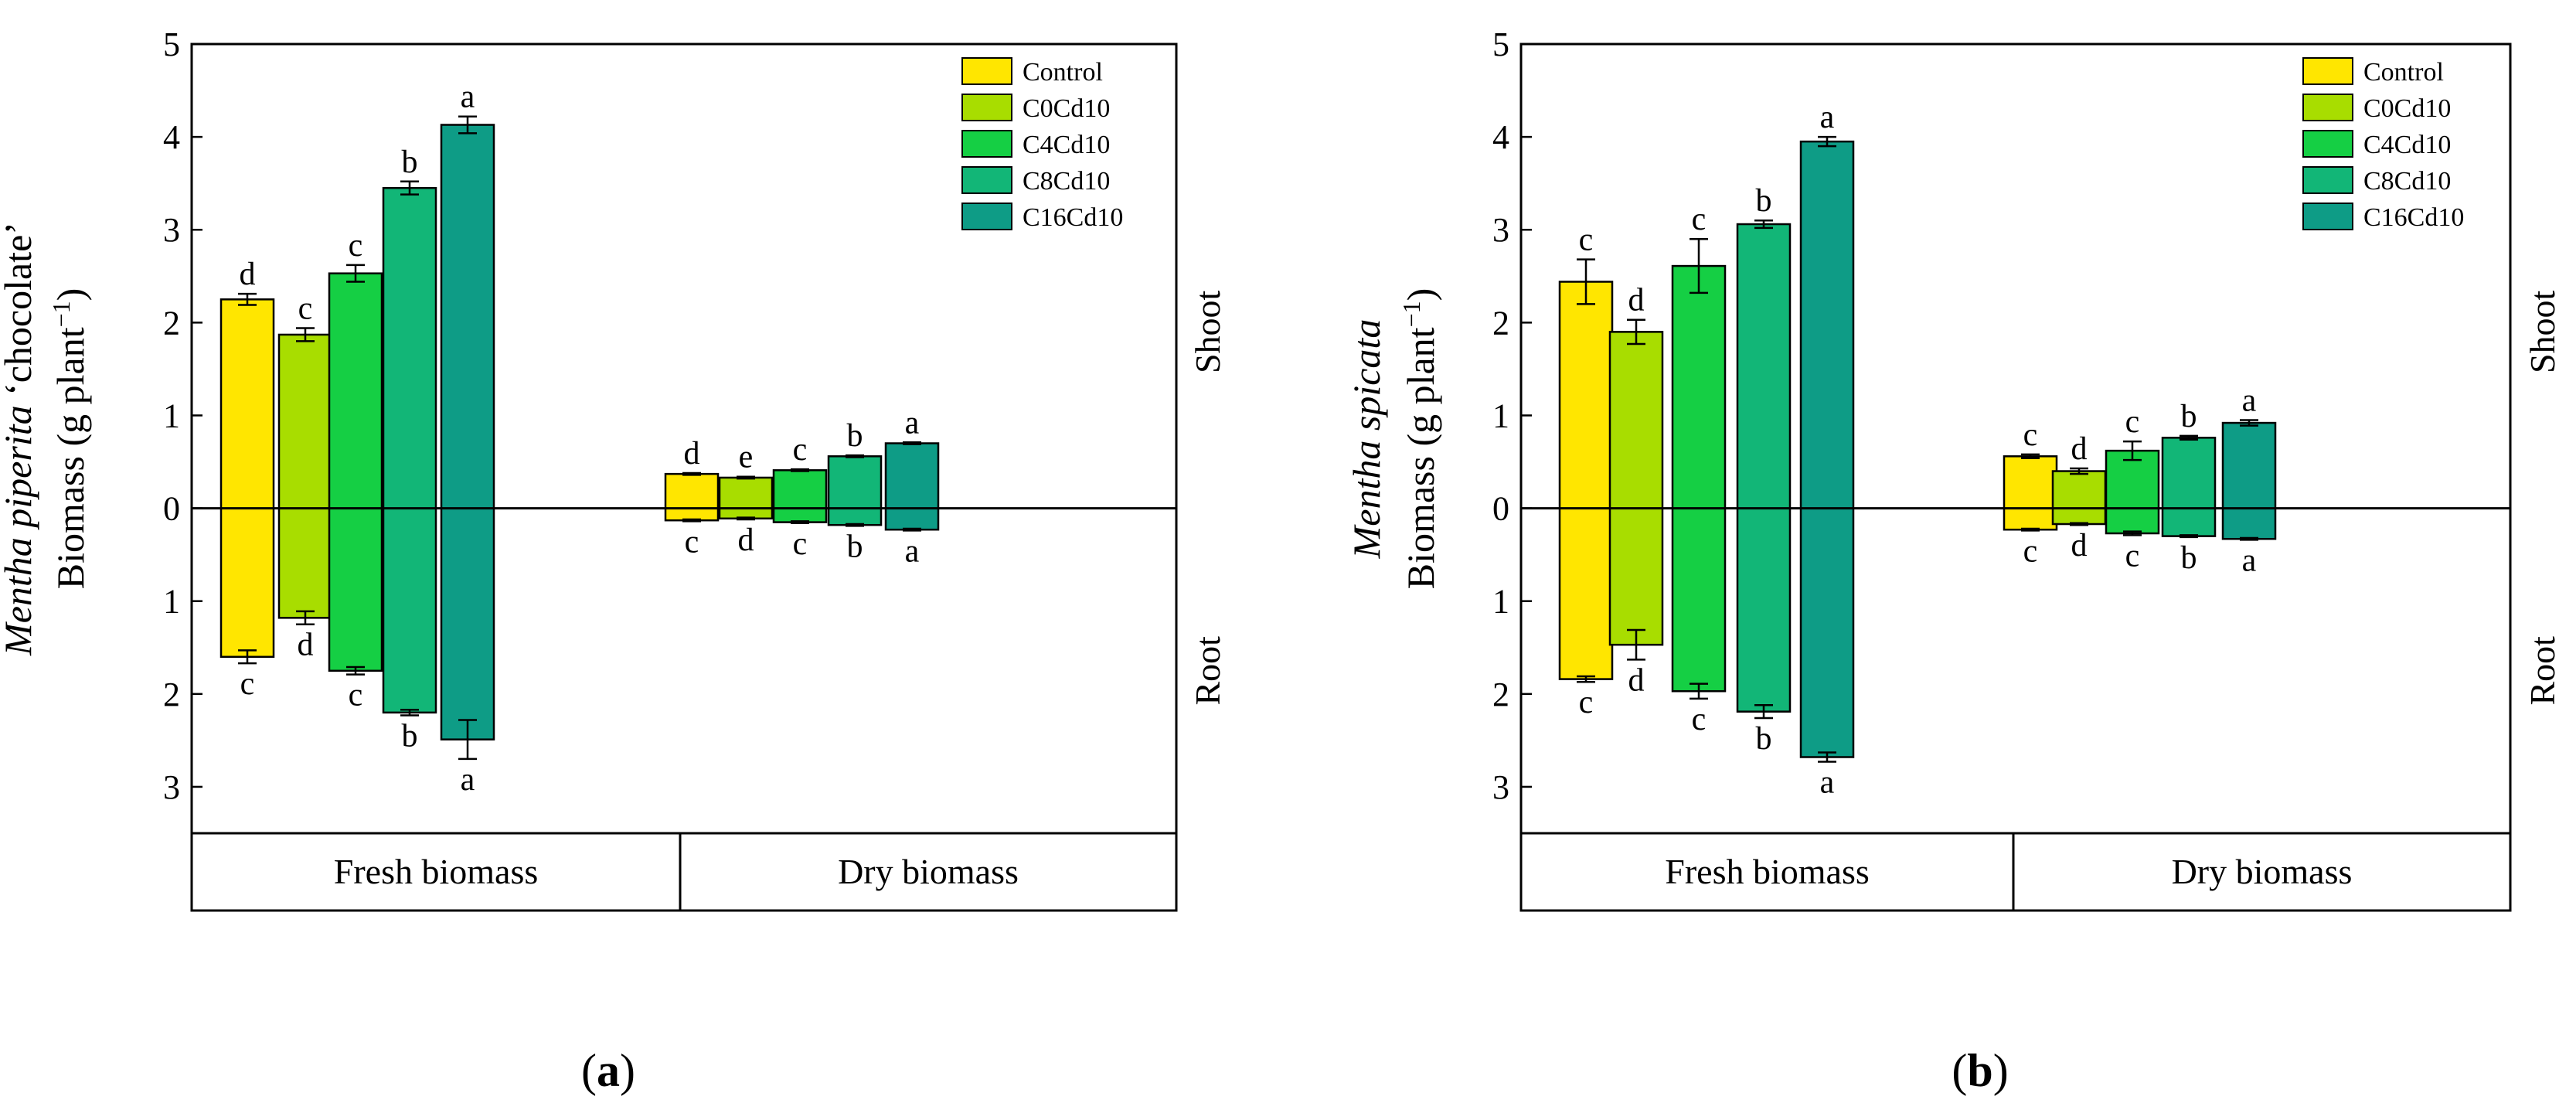 This screenshot has height=1120, width=2576. I want to click on panel-a-group-label: Fresh biomass, so click(437, 871).